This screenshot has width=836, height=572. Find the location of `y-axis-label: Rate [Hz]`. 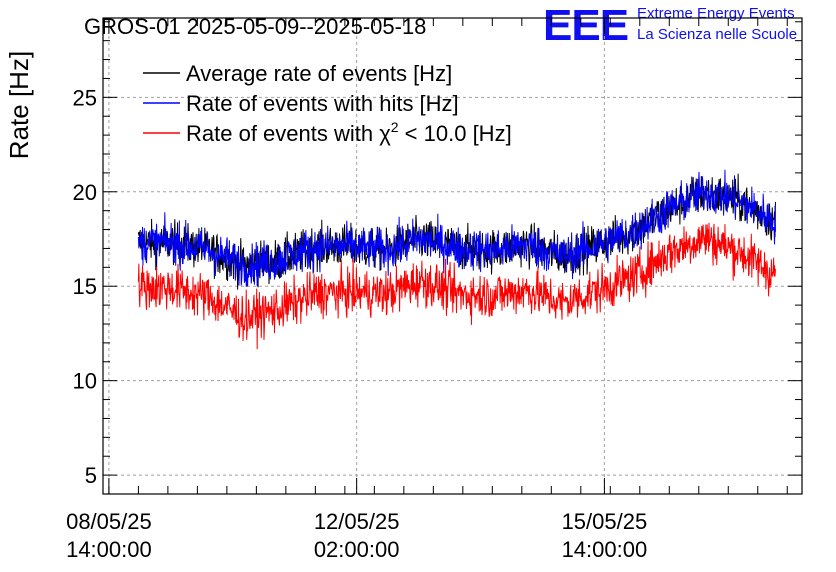

y-axis-label: Rate [Hz] is located at coordinates (19, 105).